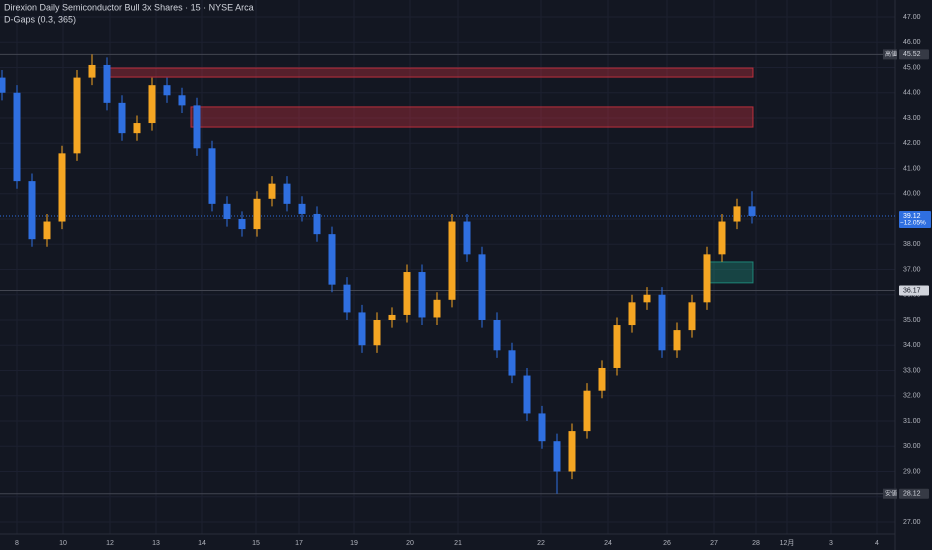 This screenshot has width=932, height=550. Describe the element at coordinates (913, 223) in the screenshot. I see `last-price-change: −12.05%` at that location.